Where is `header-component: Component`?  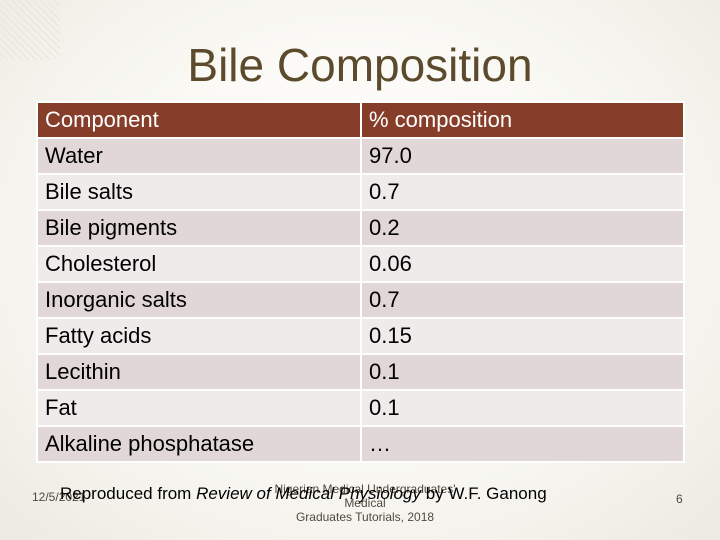
header-component: Component is located at coordinates (199, 120).